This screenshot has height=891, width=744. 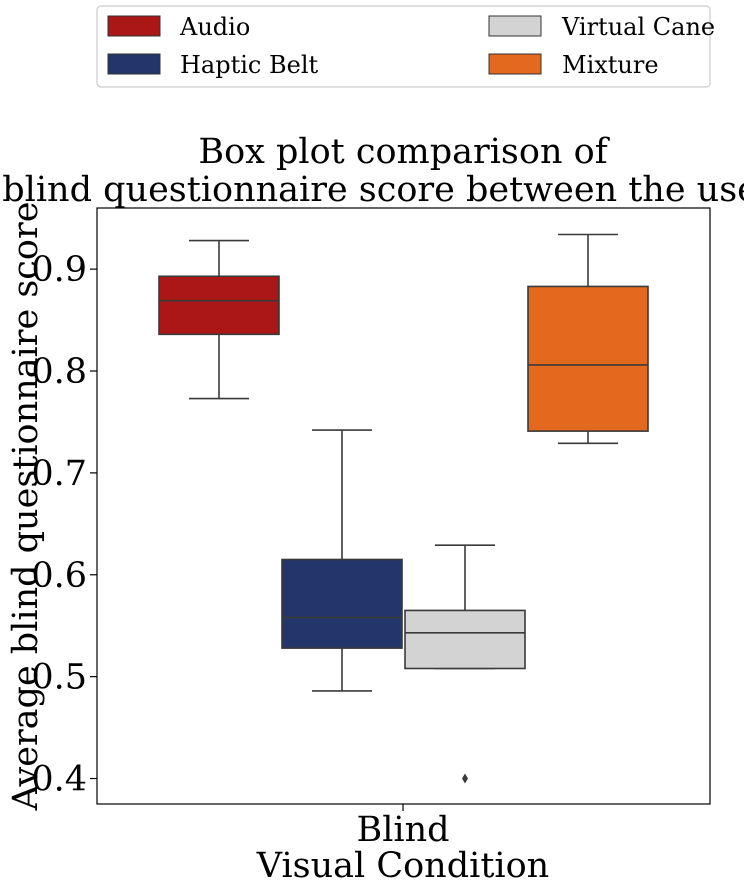 I want to click on legend-item-mixture: Mixture, so click(x=573, y=65).